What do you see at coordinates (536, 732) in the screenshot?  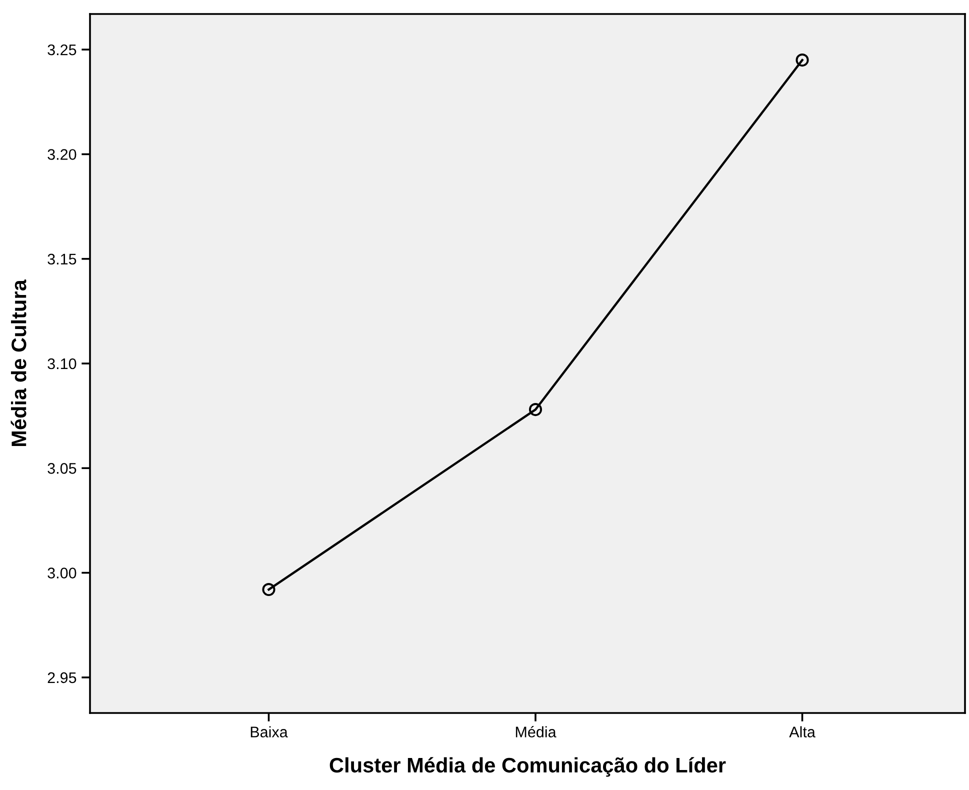 I see `x-tick-label: Média` at bounding box center [536, 732].